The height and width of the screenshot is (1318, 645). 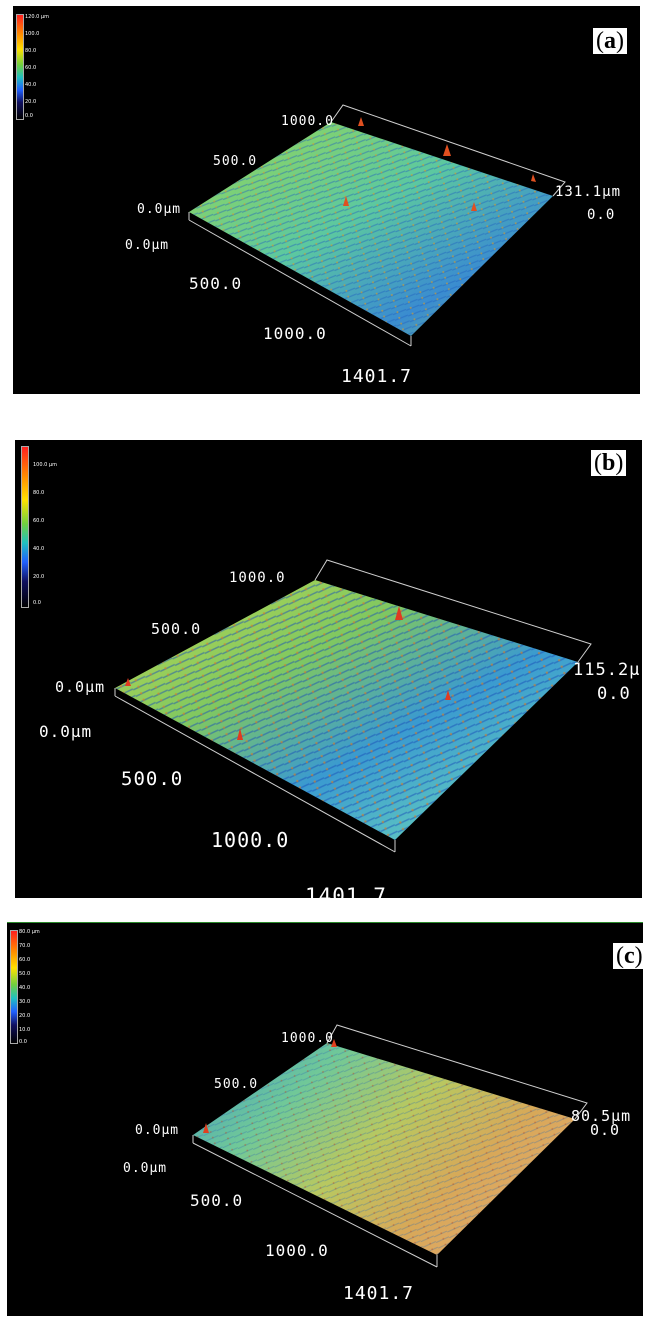 What do you see at coordinates (588, 192) in the screenshot?
I see `label-z-max: 131.1µm` at bounding box center [588, 192].